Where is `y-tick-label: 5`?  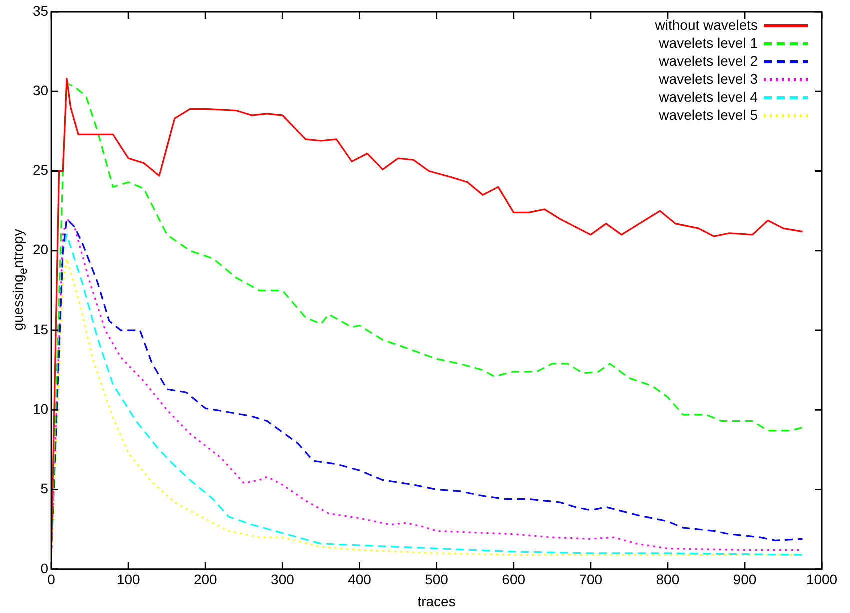 y-tick-label: 5 is located at coordinates (44, 488).